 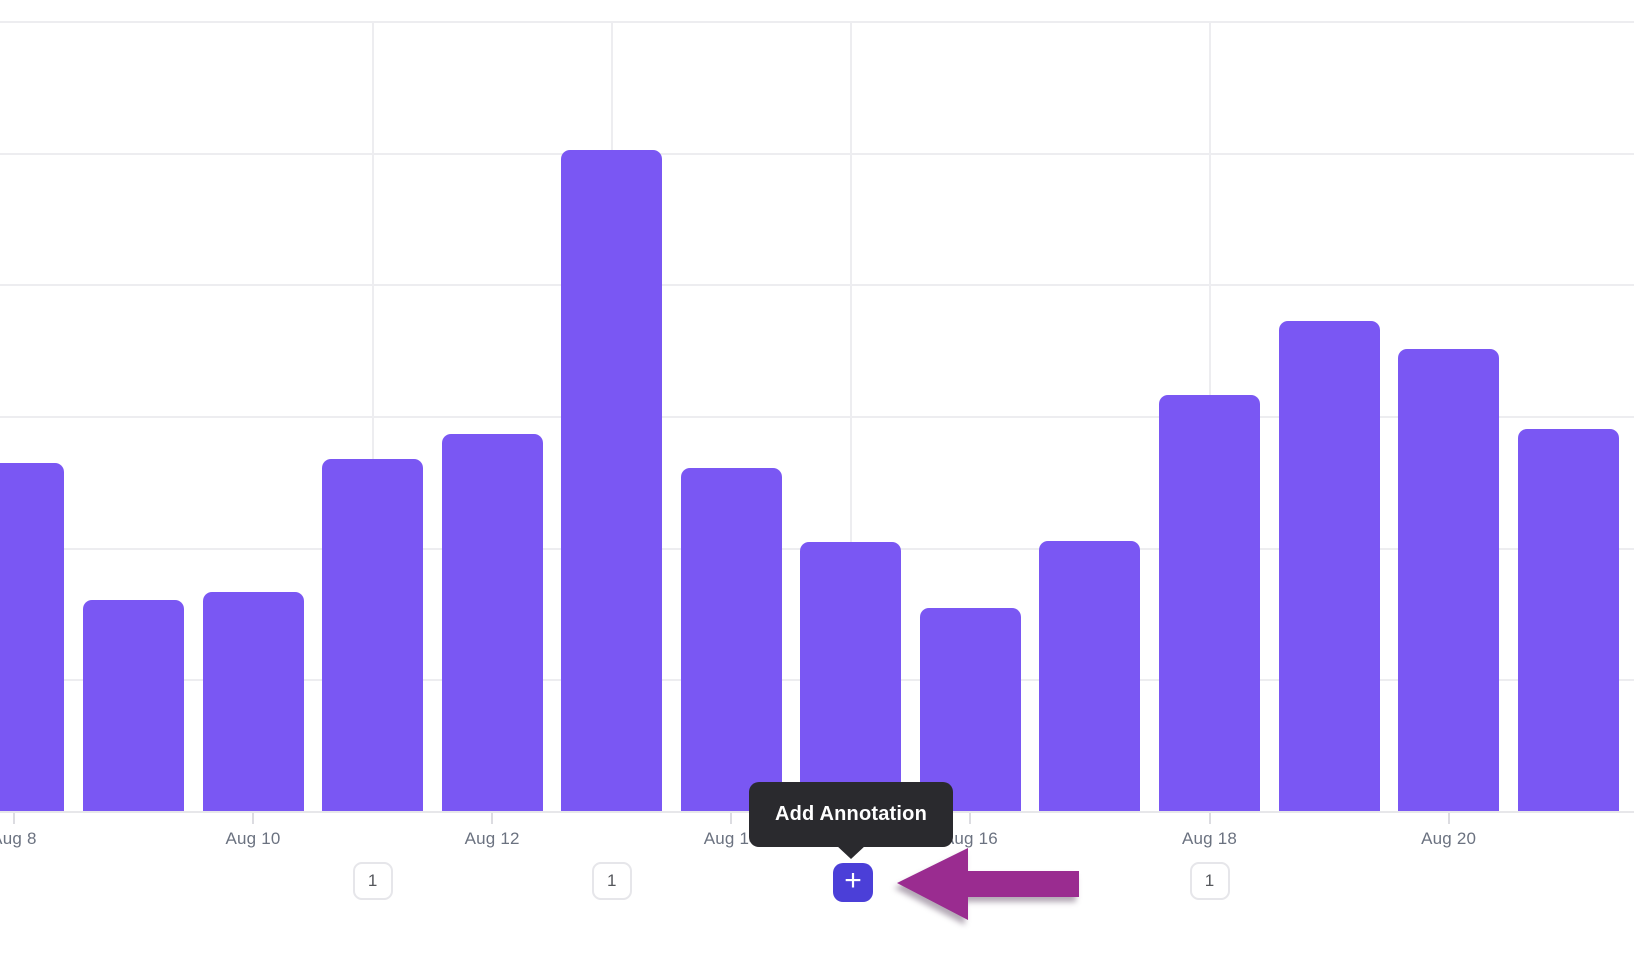 I want to click on x-axis-tick-label: Aug 10, so click(x=253, y=838).